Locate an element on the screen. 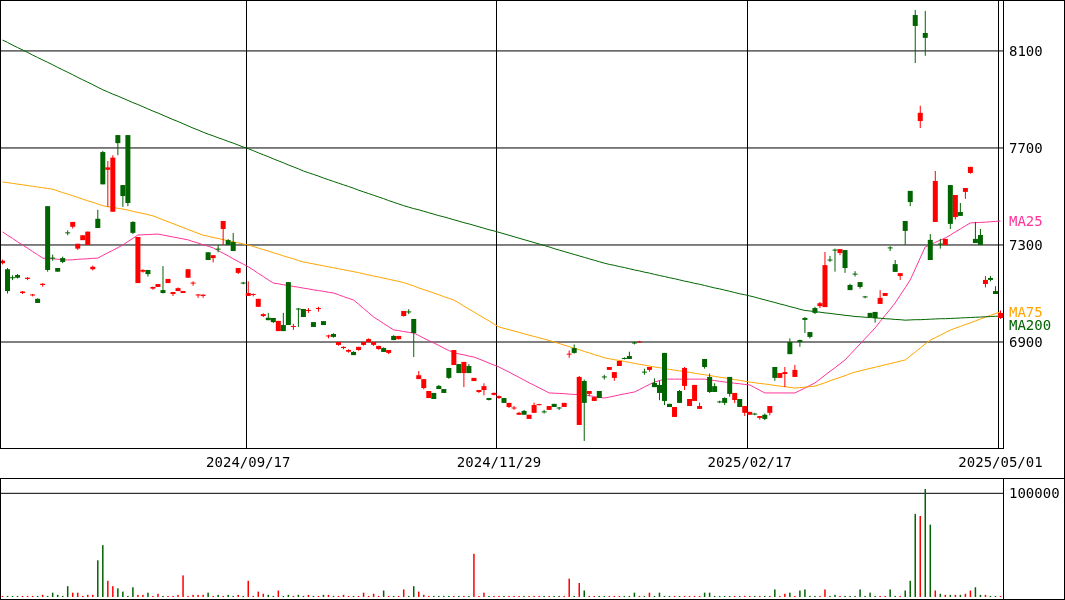  x-tick-label: 2025/05/01 is located at coordinates (1000, 462).